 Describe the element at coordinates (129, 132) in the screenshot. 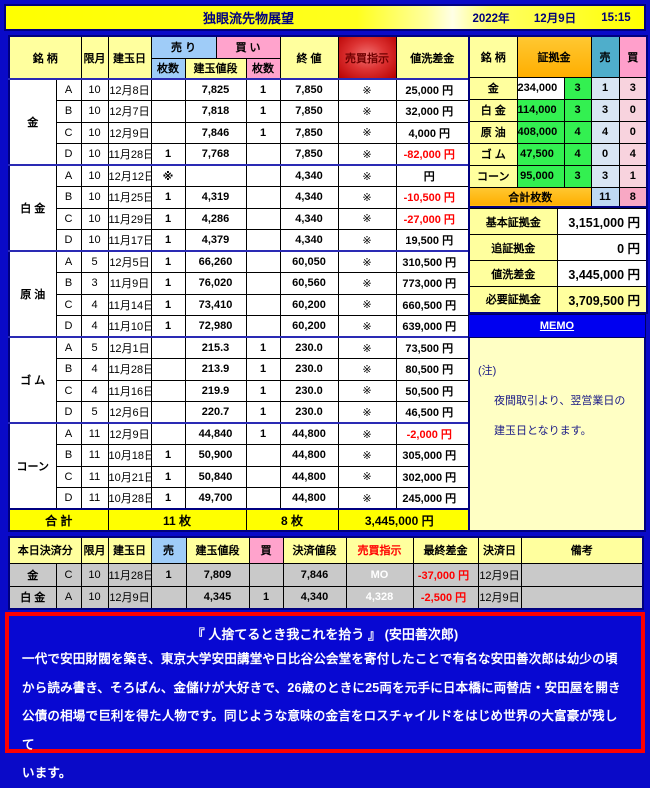

I see `cell-open-date: 12月9日` at that location.